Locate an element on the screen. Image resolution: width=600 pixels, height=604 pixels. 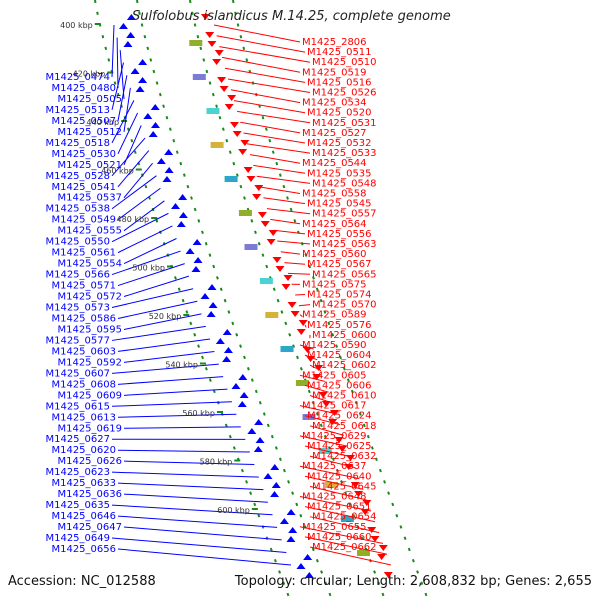
gene-label: M1425_0528 is located at coordinates (77, 176).